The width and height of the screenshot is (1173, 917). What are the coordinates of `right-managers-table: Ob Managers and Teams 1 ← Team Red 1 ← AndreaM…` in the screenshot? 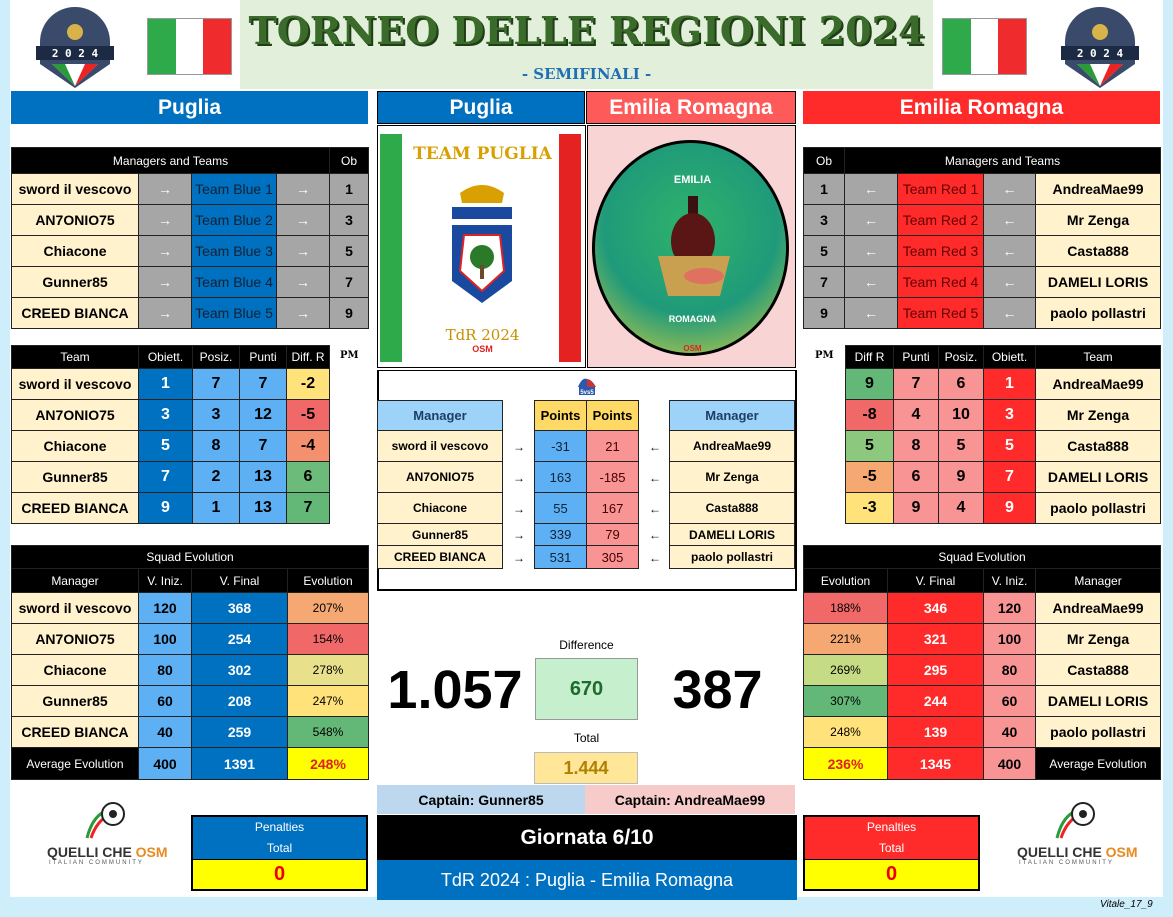 It's located at (982, 238).